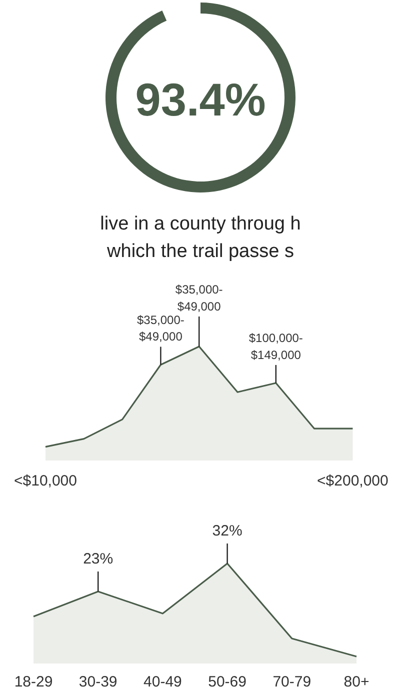 This screenshot has width=400, height=690. Describe the element at coordinates (275, 346) in the screenshot. I see `annotation: $100,000- $149,000` at that location.